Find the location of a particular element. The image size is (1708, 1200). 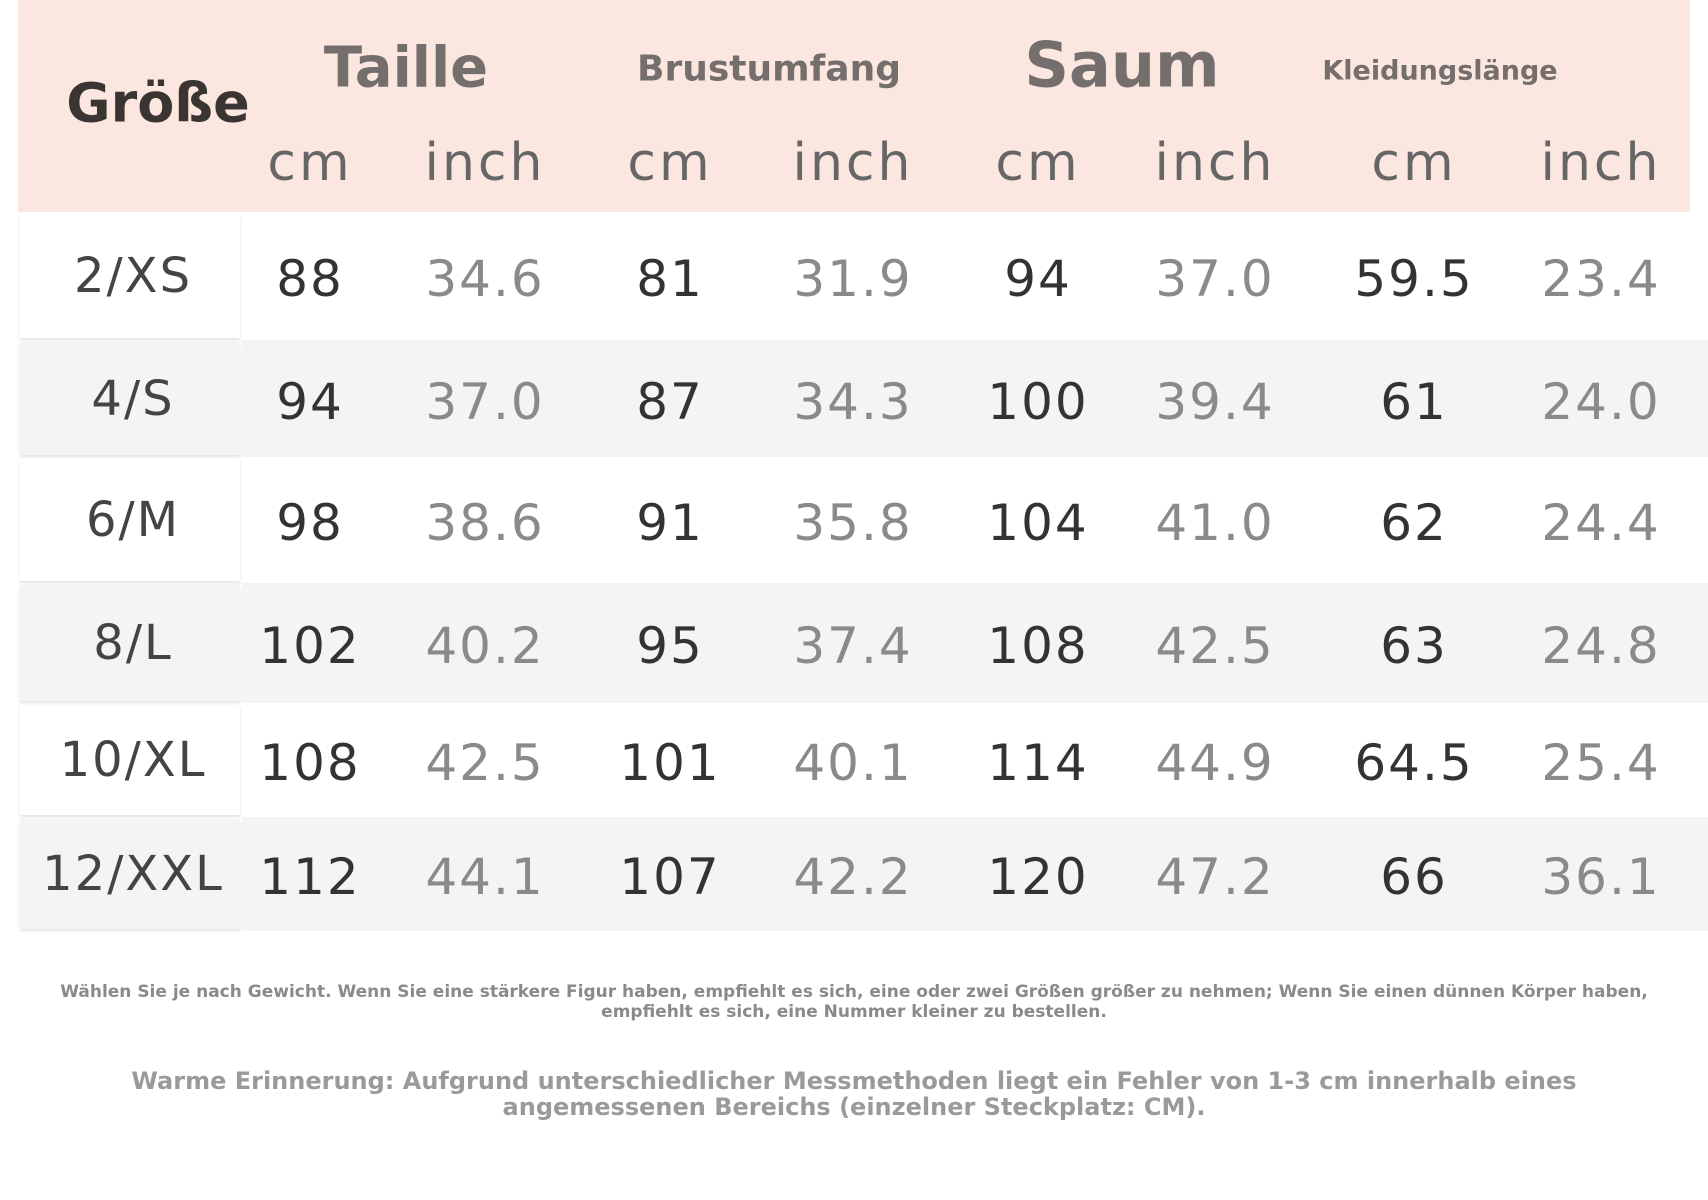

cm-value: 101 is located at coordinates (670, 763).